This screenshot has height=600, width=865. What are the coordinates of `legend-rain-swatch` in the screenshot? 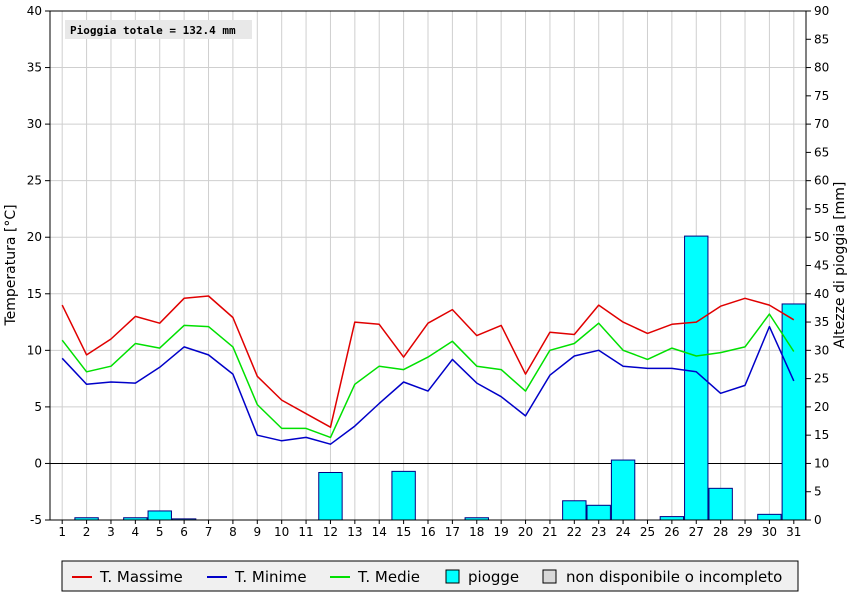 It's located at (452, 576).